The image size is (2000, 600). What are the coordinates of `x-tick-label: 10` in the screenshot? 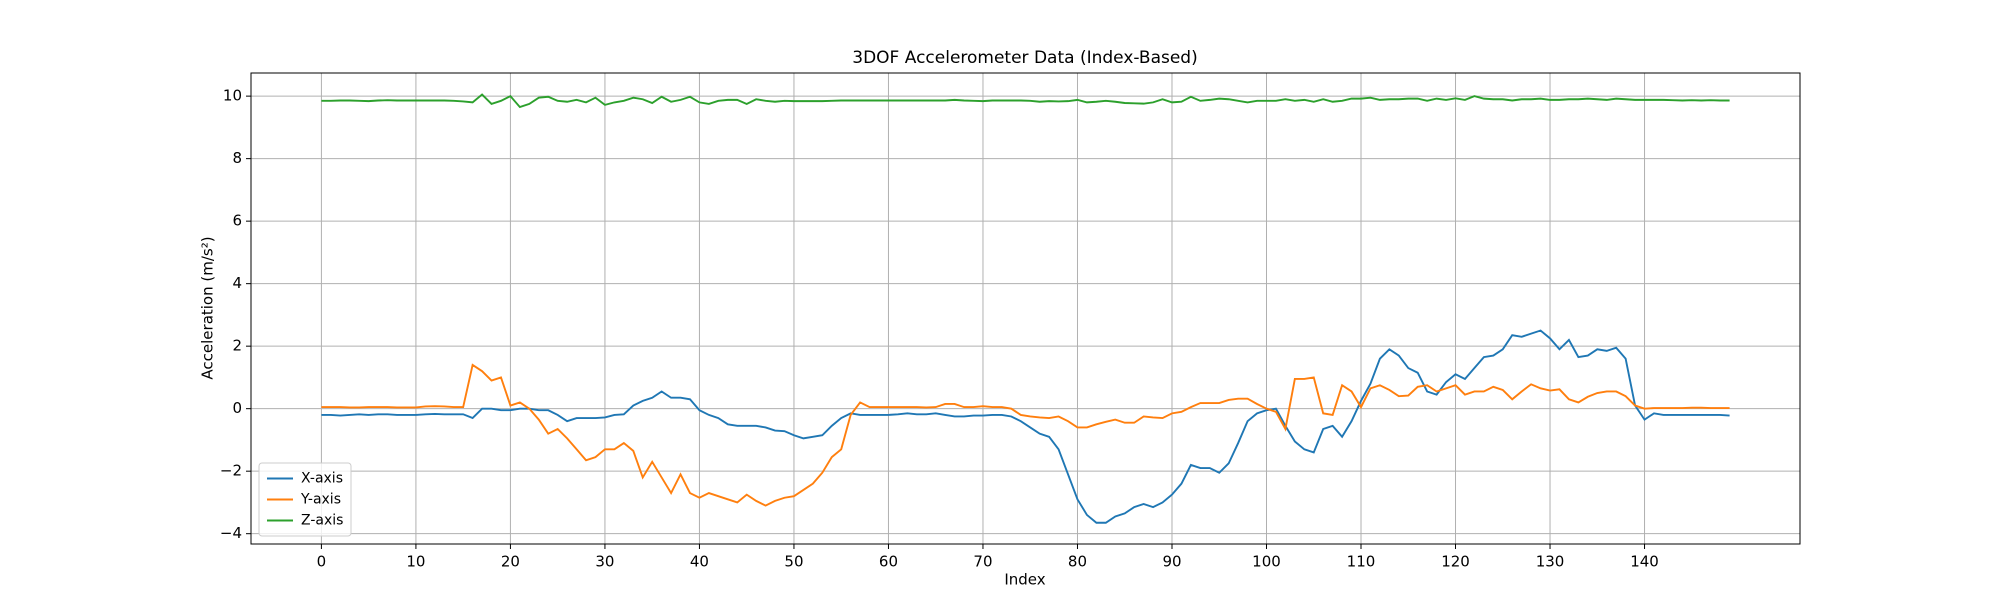 It's located at (415, 562).